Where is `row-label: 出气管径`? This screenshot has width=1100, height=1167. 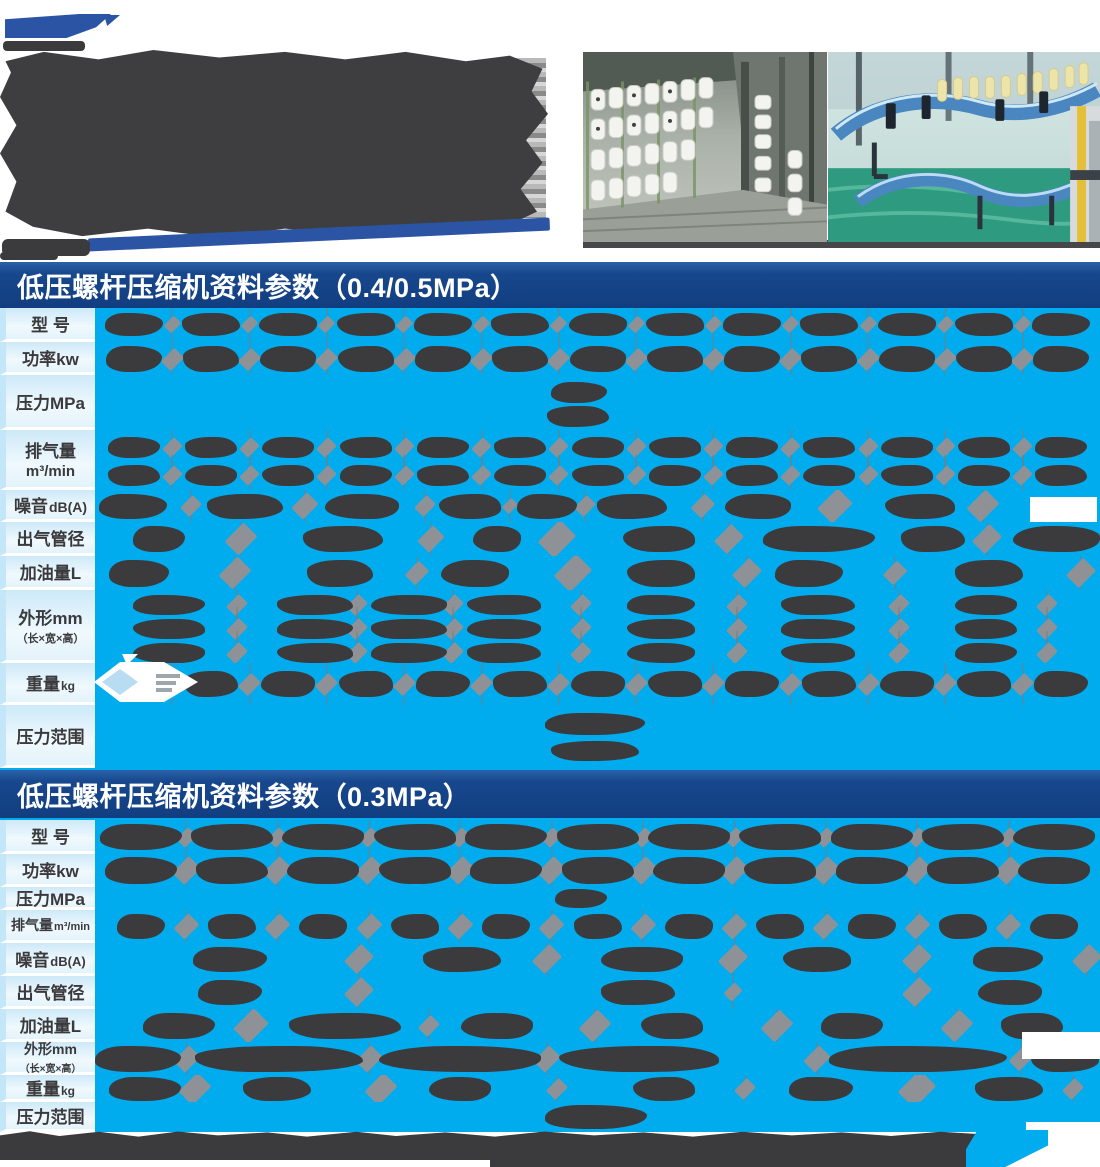 row-label: 出气管径 is located at coordinates (47, 992).